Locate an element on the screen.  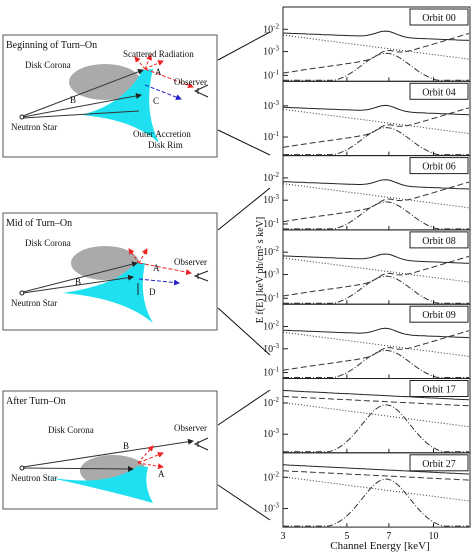
x-tick-label: 5 is located at coordinates (346, 536).